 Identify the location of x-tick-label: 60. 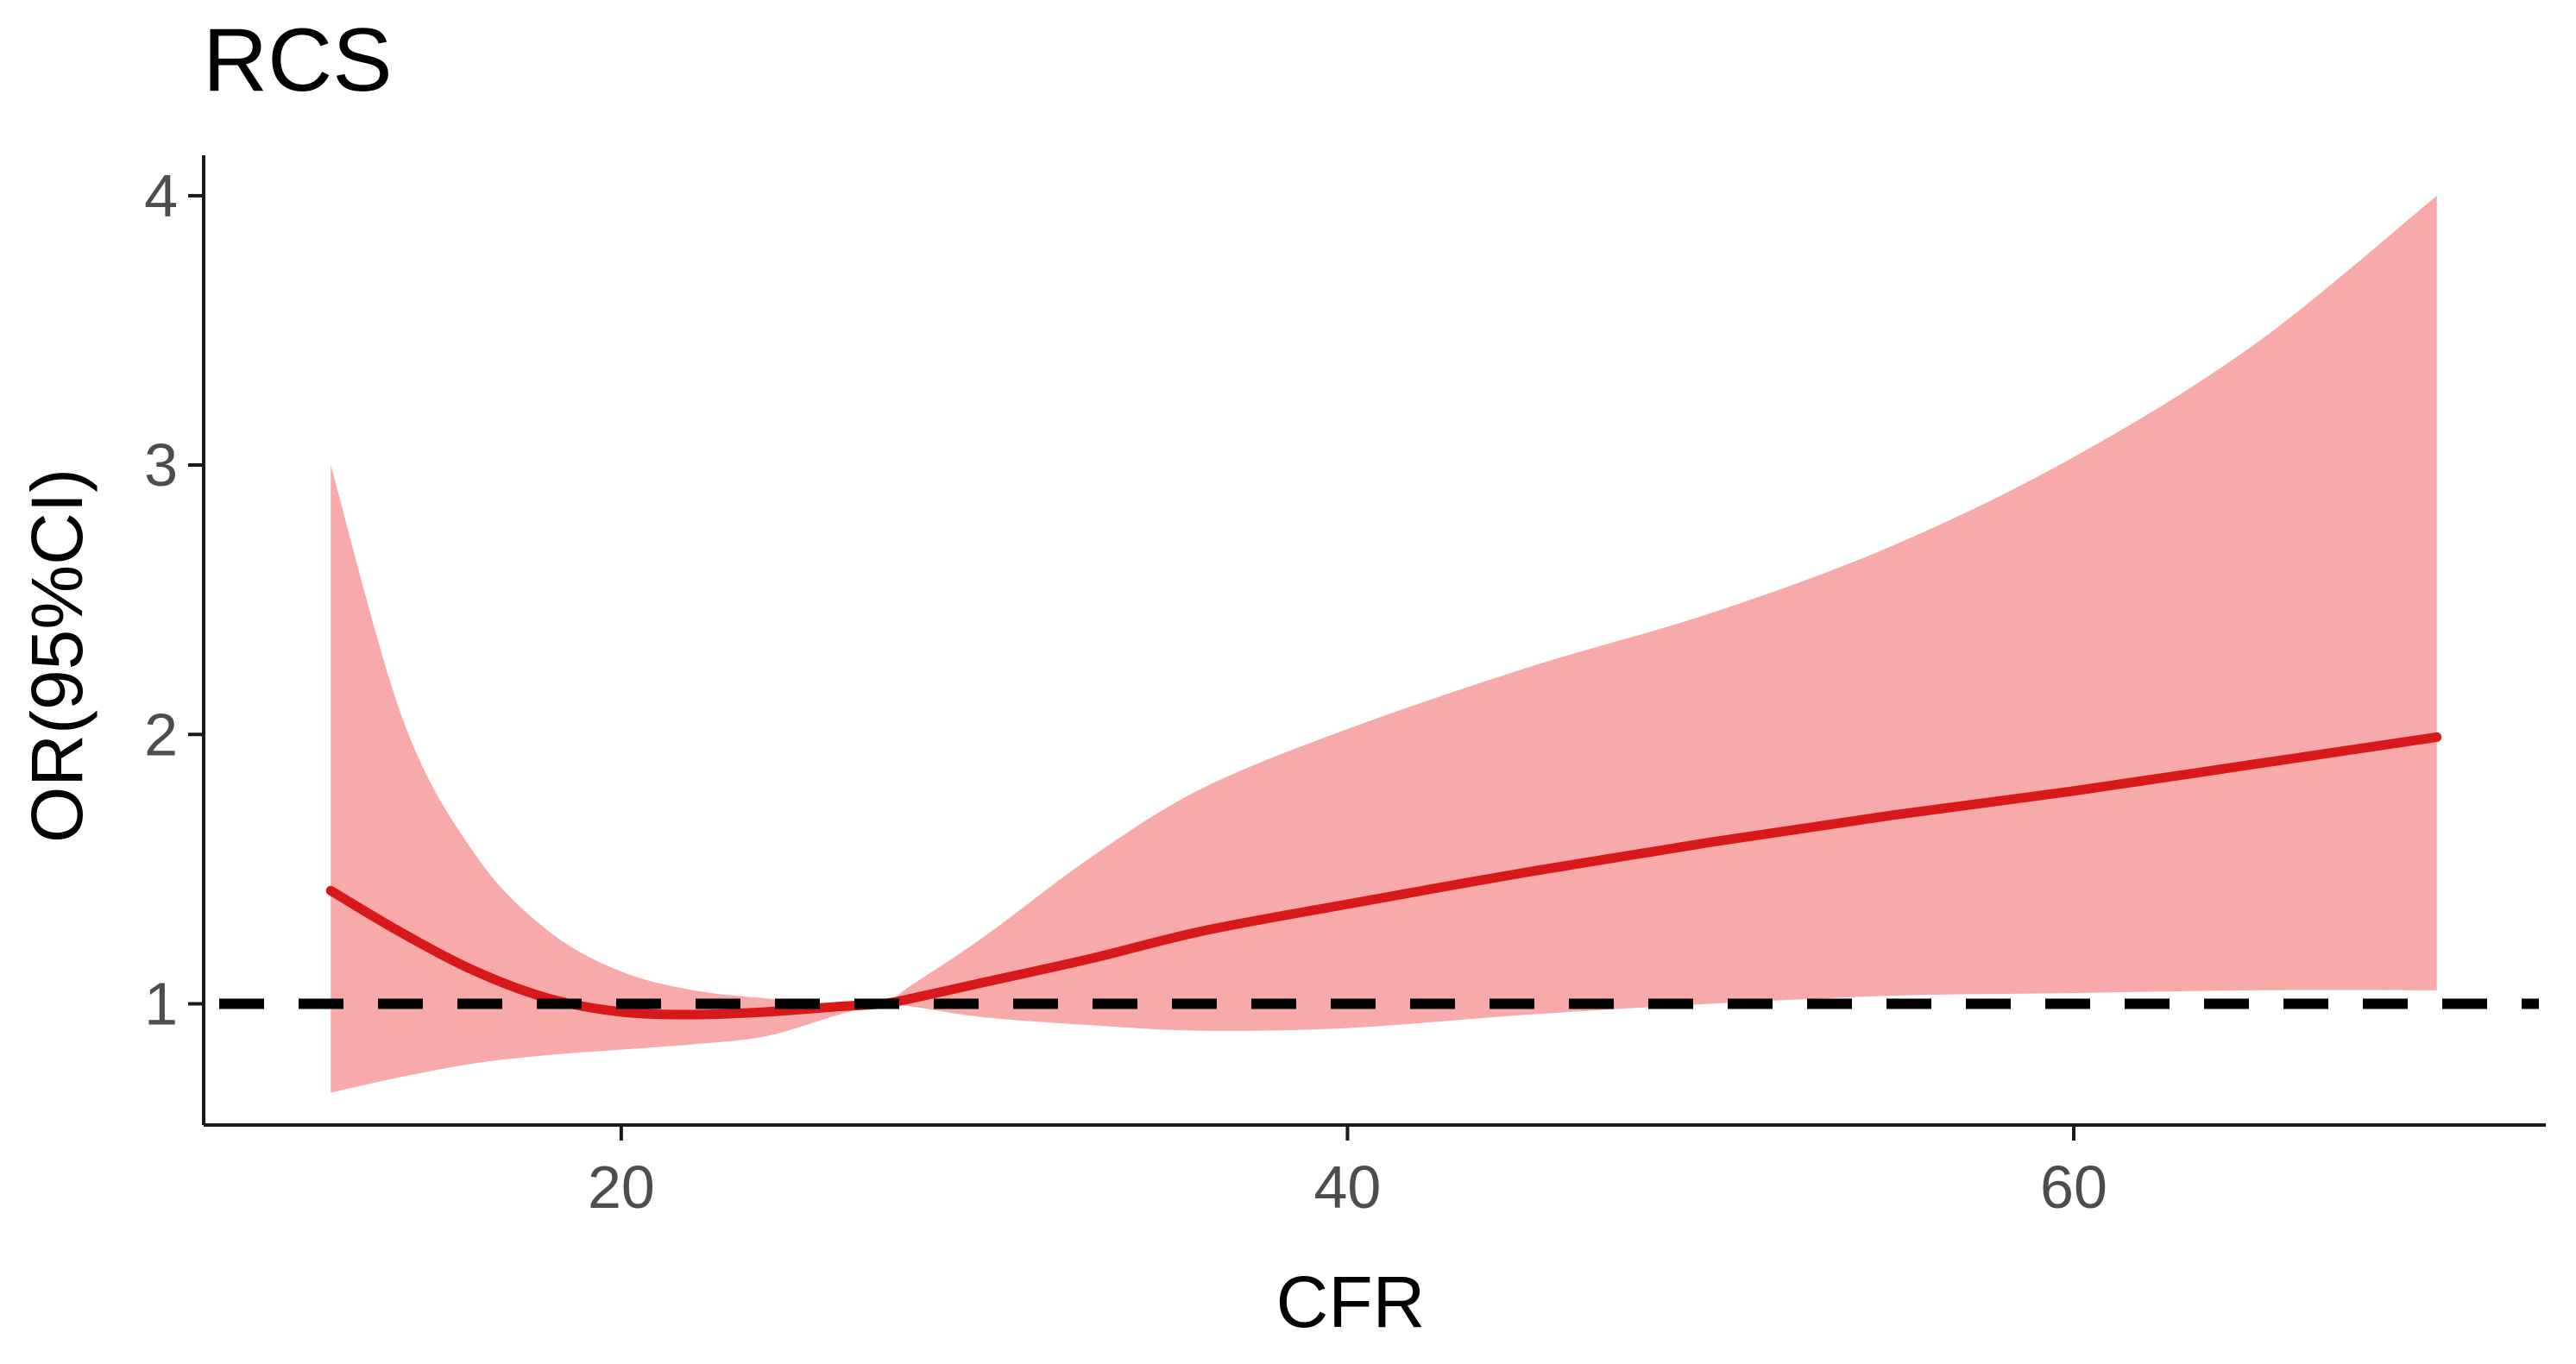
(2073, 1187).